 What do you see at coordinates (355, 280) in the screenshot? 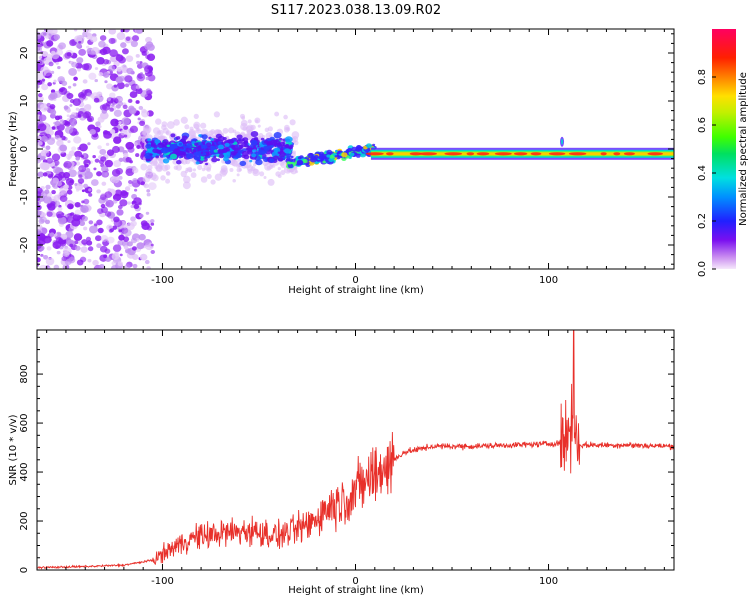
I see `spectrogram-x-tick-label: 0` at bounding box center [355, 280].